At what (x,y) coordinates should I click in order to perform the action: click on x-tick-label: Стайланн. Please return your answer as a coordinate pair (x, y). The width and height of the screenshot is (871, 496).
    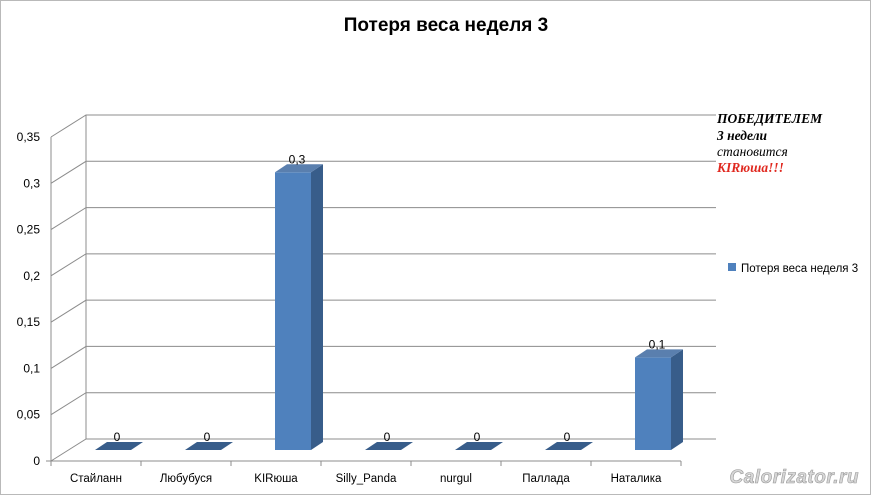
    Looking at the image, I should click on (96, 479).